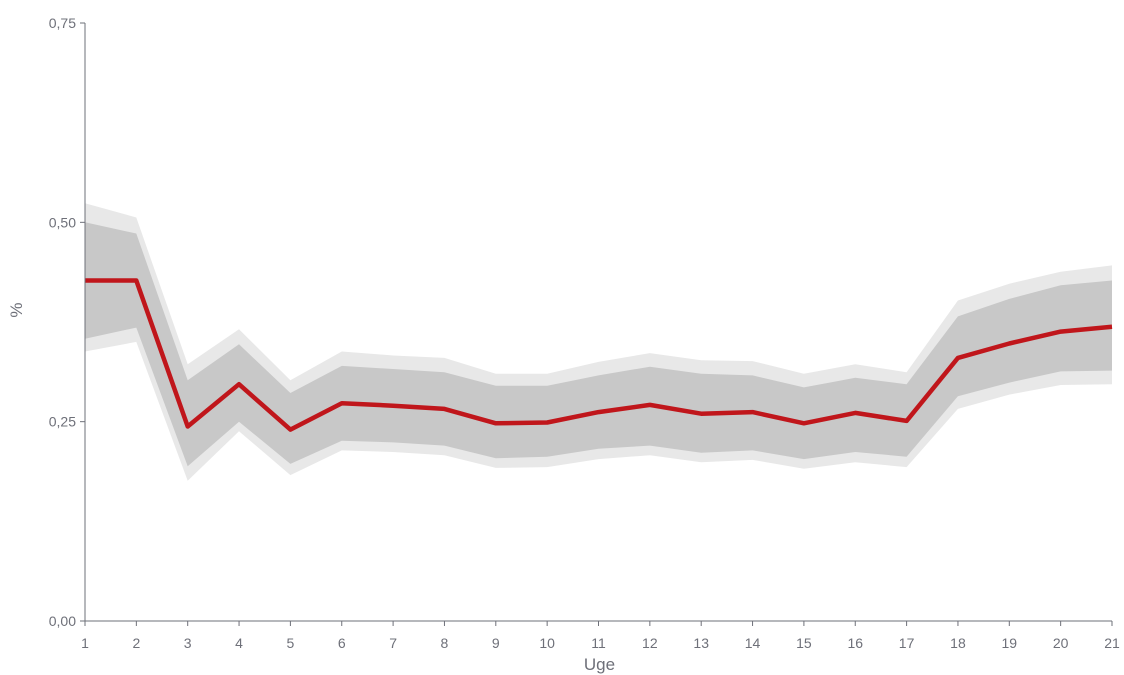 The height and width of the screenshot is (675, 1124). I want to click on x-tick-label: 13, so click(701, 643).